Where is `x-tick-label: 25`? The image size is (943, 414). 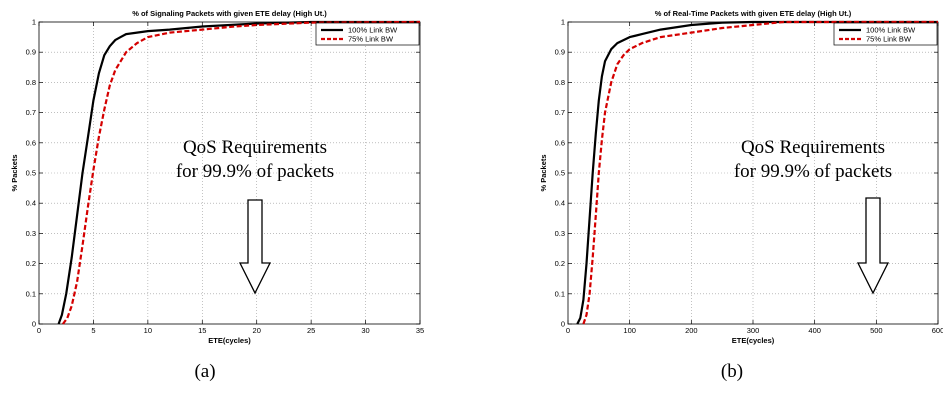
x-tick-label: 25 is located at coordinates (311, 330).